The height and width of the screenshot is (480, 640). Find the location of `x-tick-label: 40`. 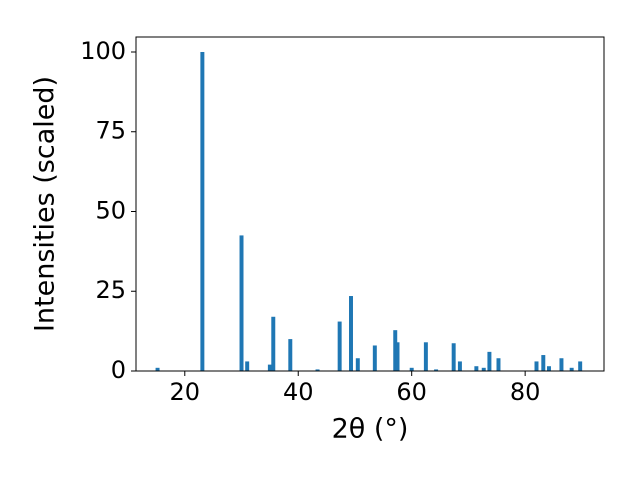

x-tick-label: 40 is located at coordinates (298, 392).